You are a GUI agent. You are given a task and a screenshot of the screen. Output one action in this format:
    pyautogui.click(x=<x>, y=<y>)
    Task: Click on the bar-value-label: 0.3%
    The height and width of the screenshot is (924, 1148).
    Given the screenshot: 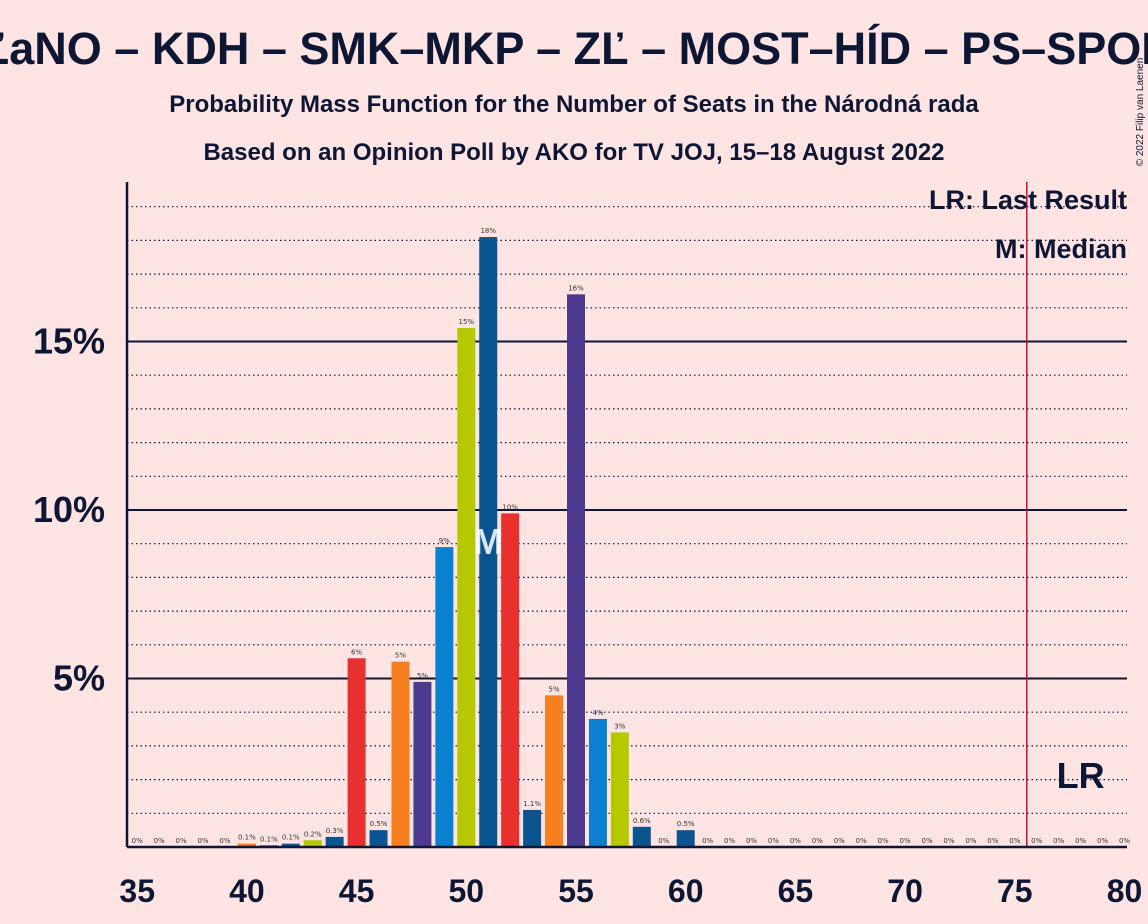 What is the action you would take?
    pyautogui.click(x=335, y=831)
    